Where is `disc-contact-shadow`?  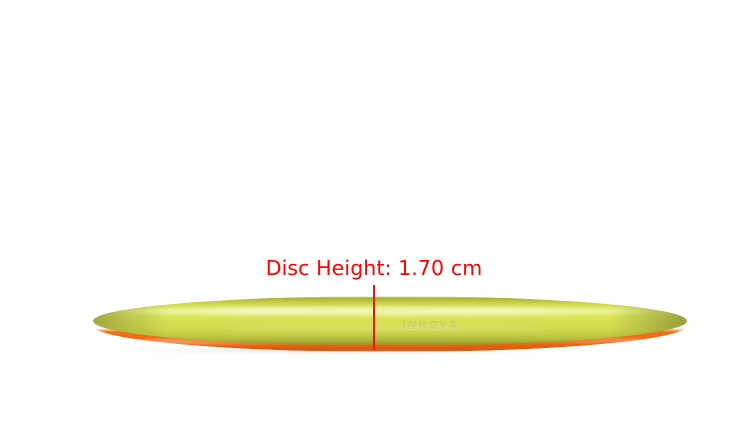
disc-contact-shadow is located at coordinates (345, 350).